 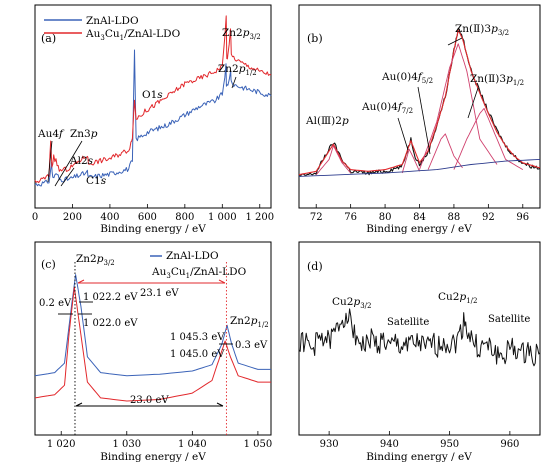 I want to click on gap-line-top-left-arrow, so click(x=81, y=281).